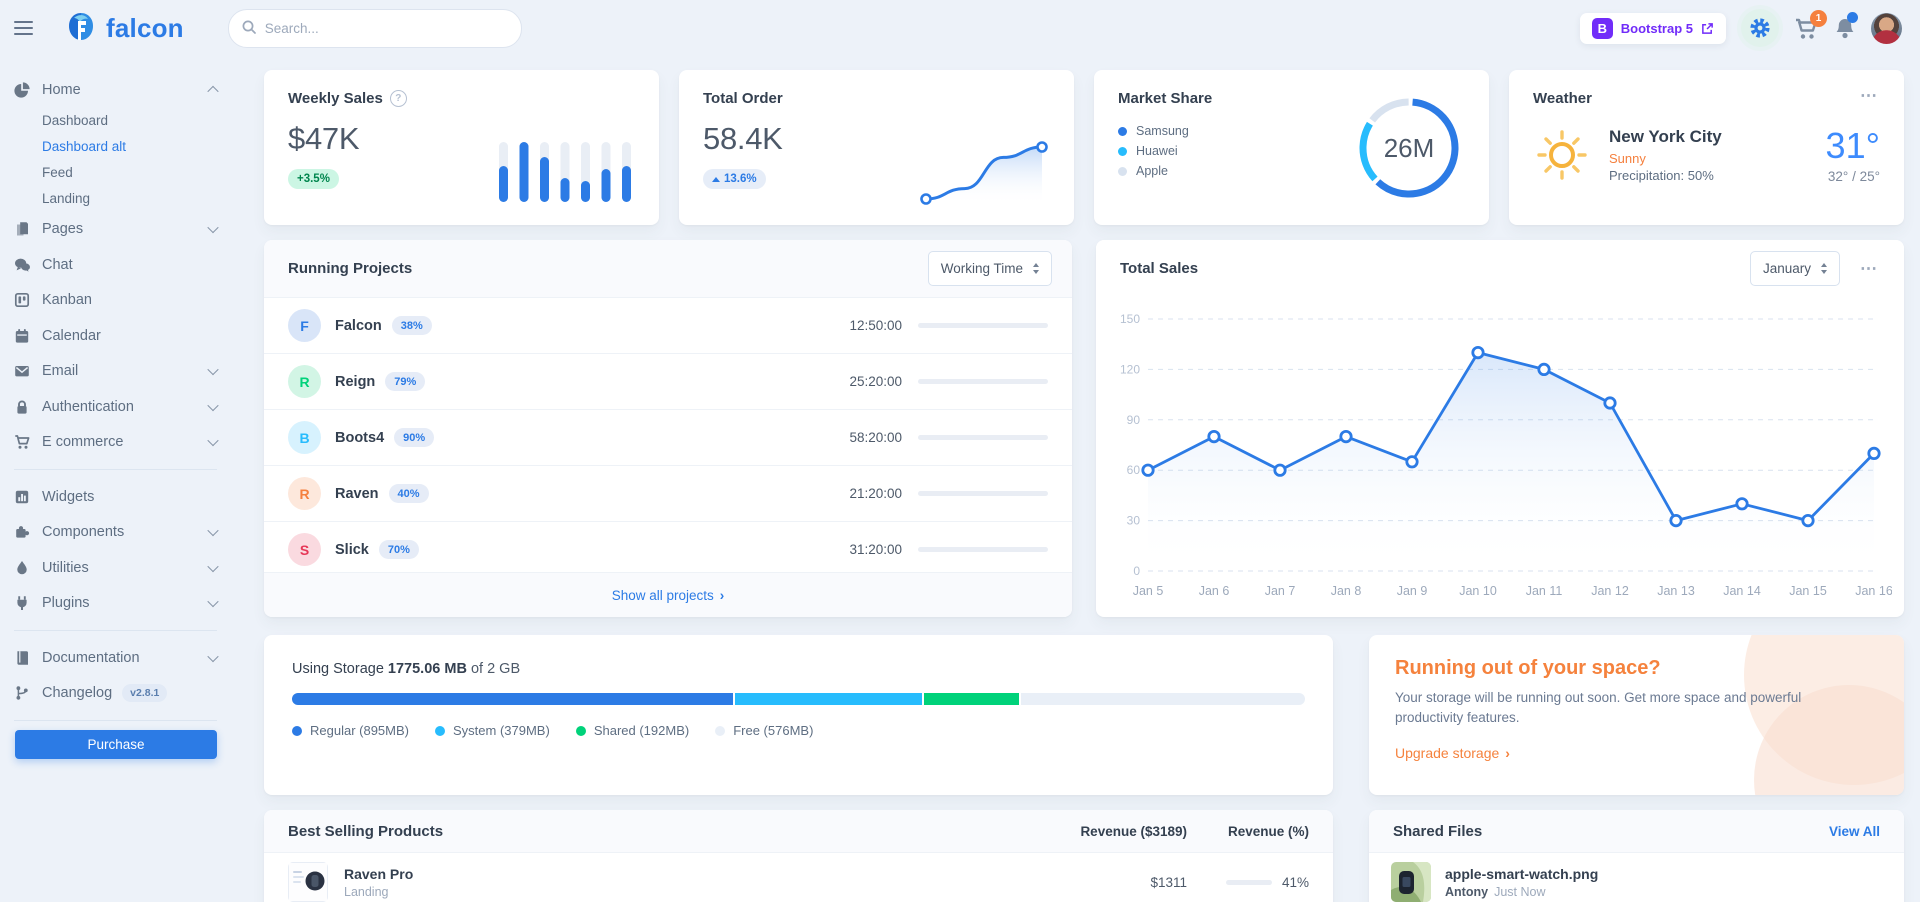 The width and height of the screenshot is (1920, 902). I want to click on weekly-sales-card: Weekly Sales $47K +3.5%, so click(461, 147).